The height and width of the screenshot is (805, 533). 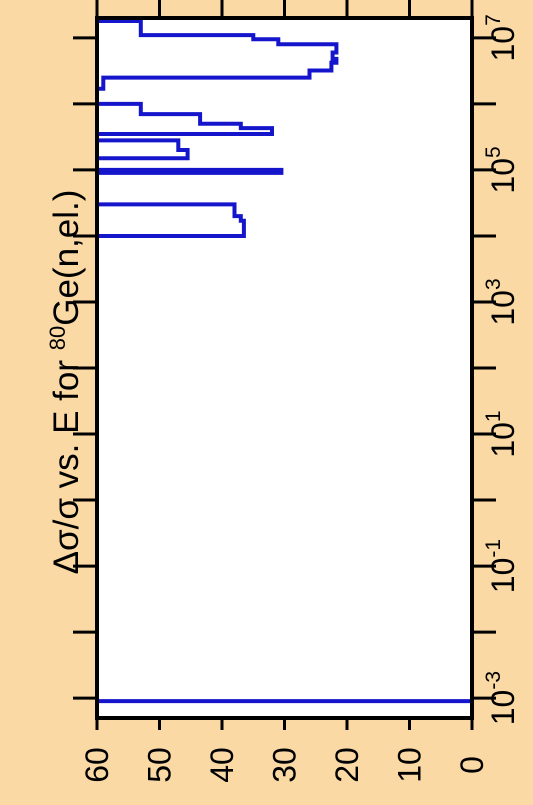 I want to click on value-tick-label: 10, so click(x=410, y=765).